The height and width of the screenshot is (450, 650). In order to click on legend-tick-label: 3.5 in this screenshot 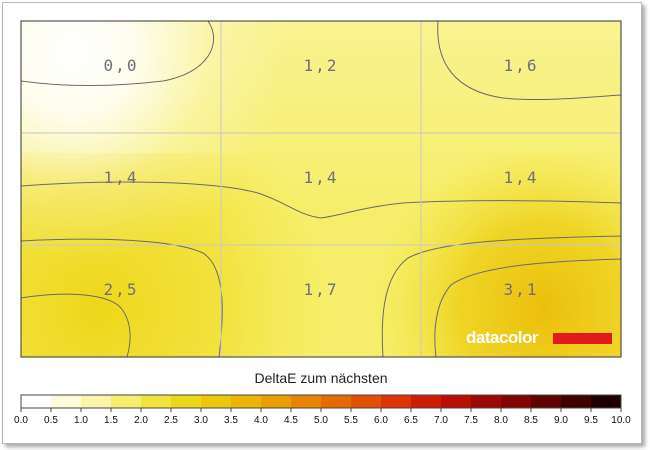, I will do `click(231, 420)`.